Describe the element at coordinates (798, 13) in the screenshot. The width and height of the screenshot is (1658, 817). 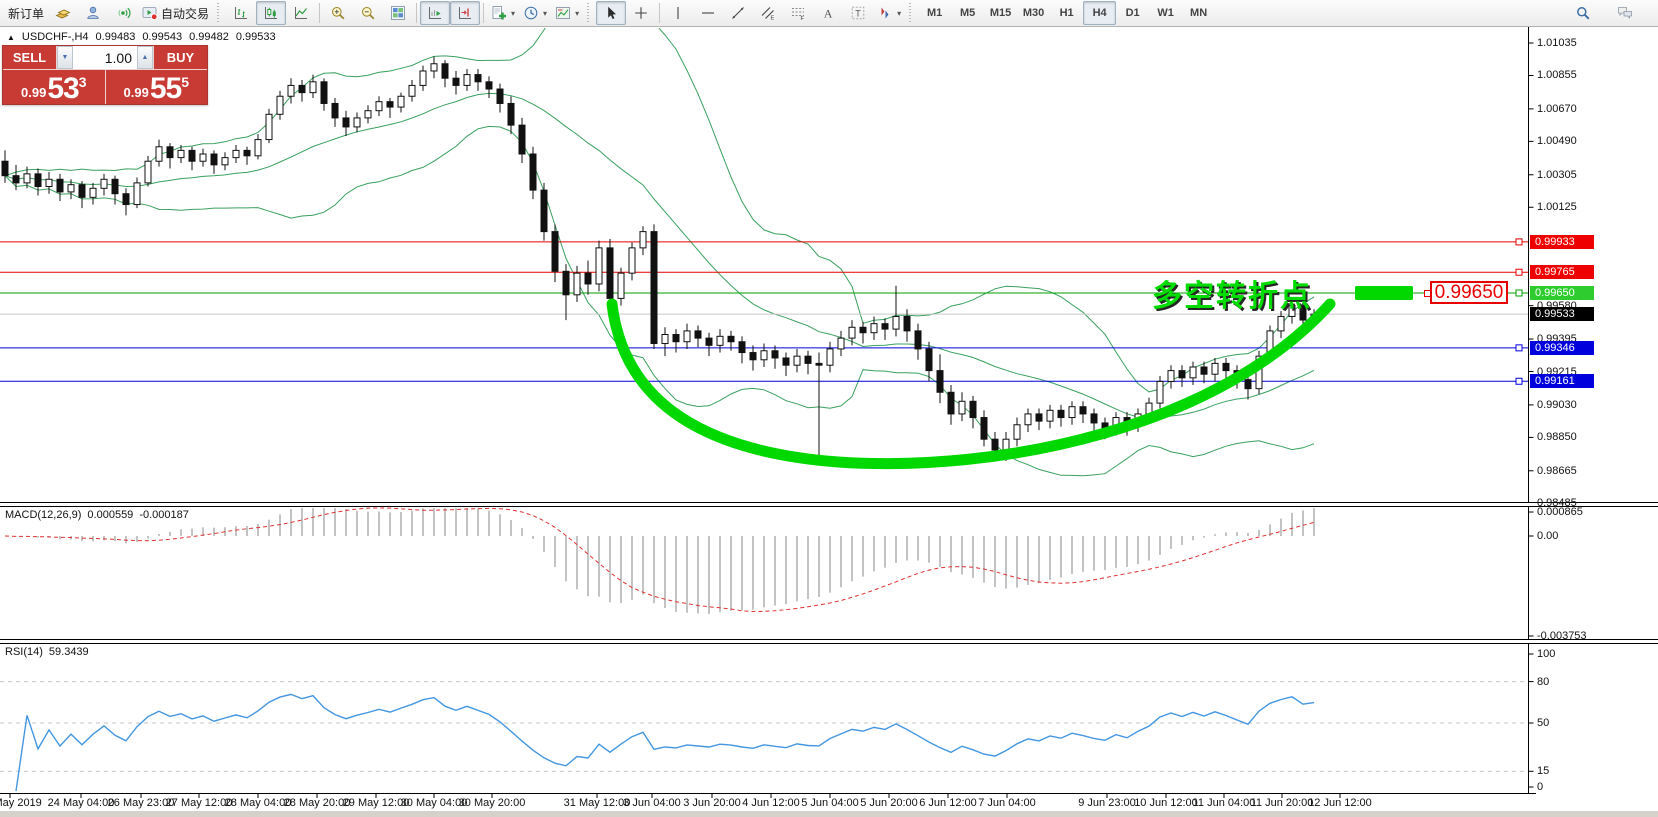
I see `fibonacci-button: F` at that location.